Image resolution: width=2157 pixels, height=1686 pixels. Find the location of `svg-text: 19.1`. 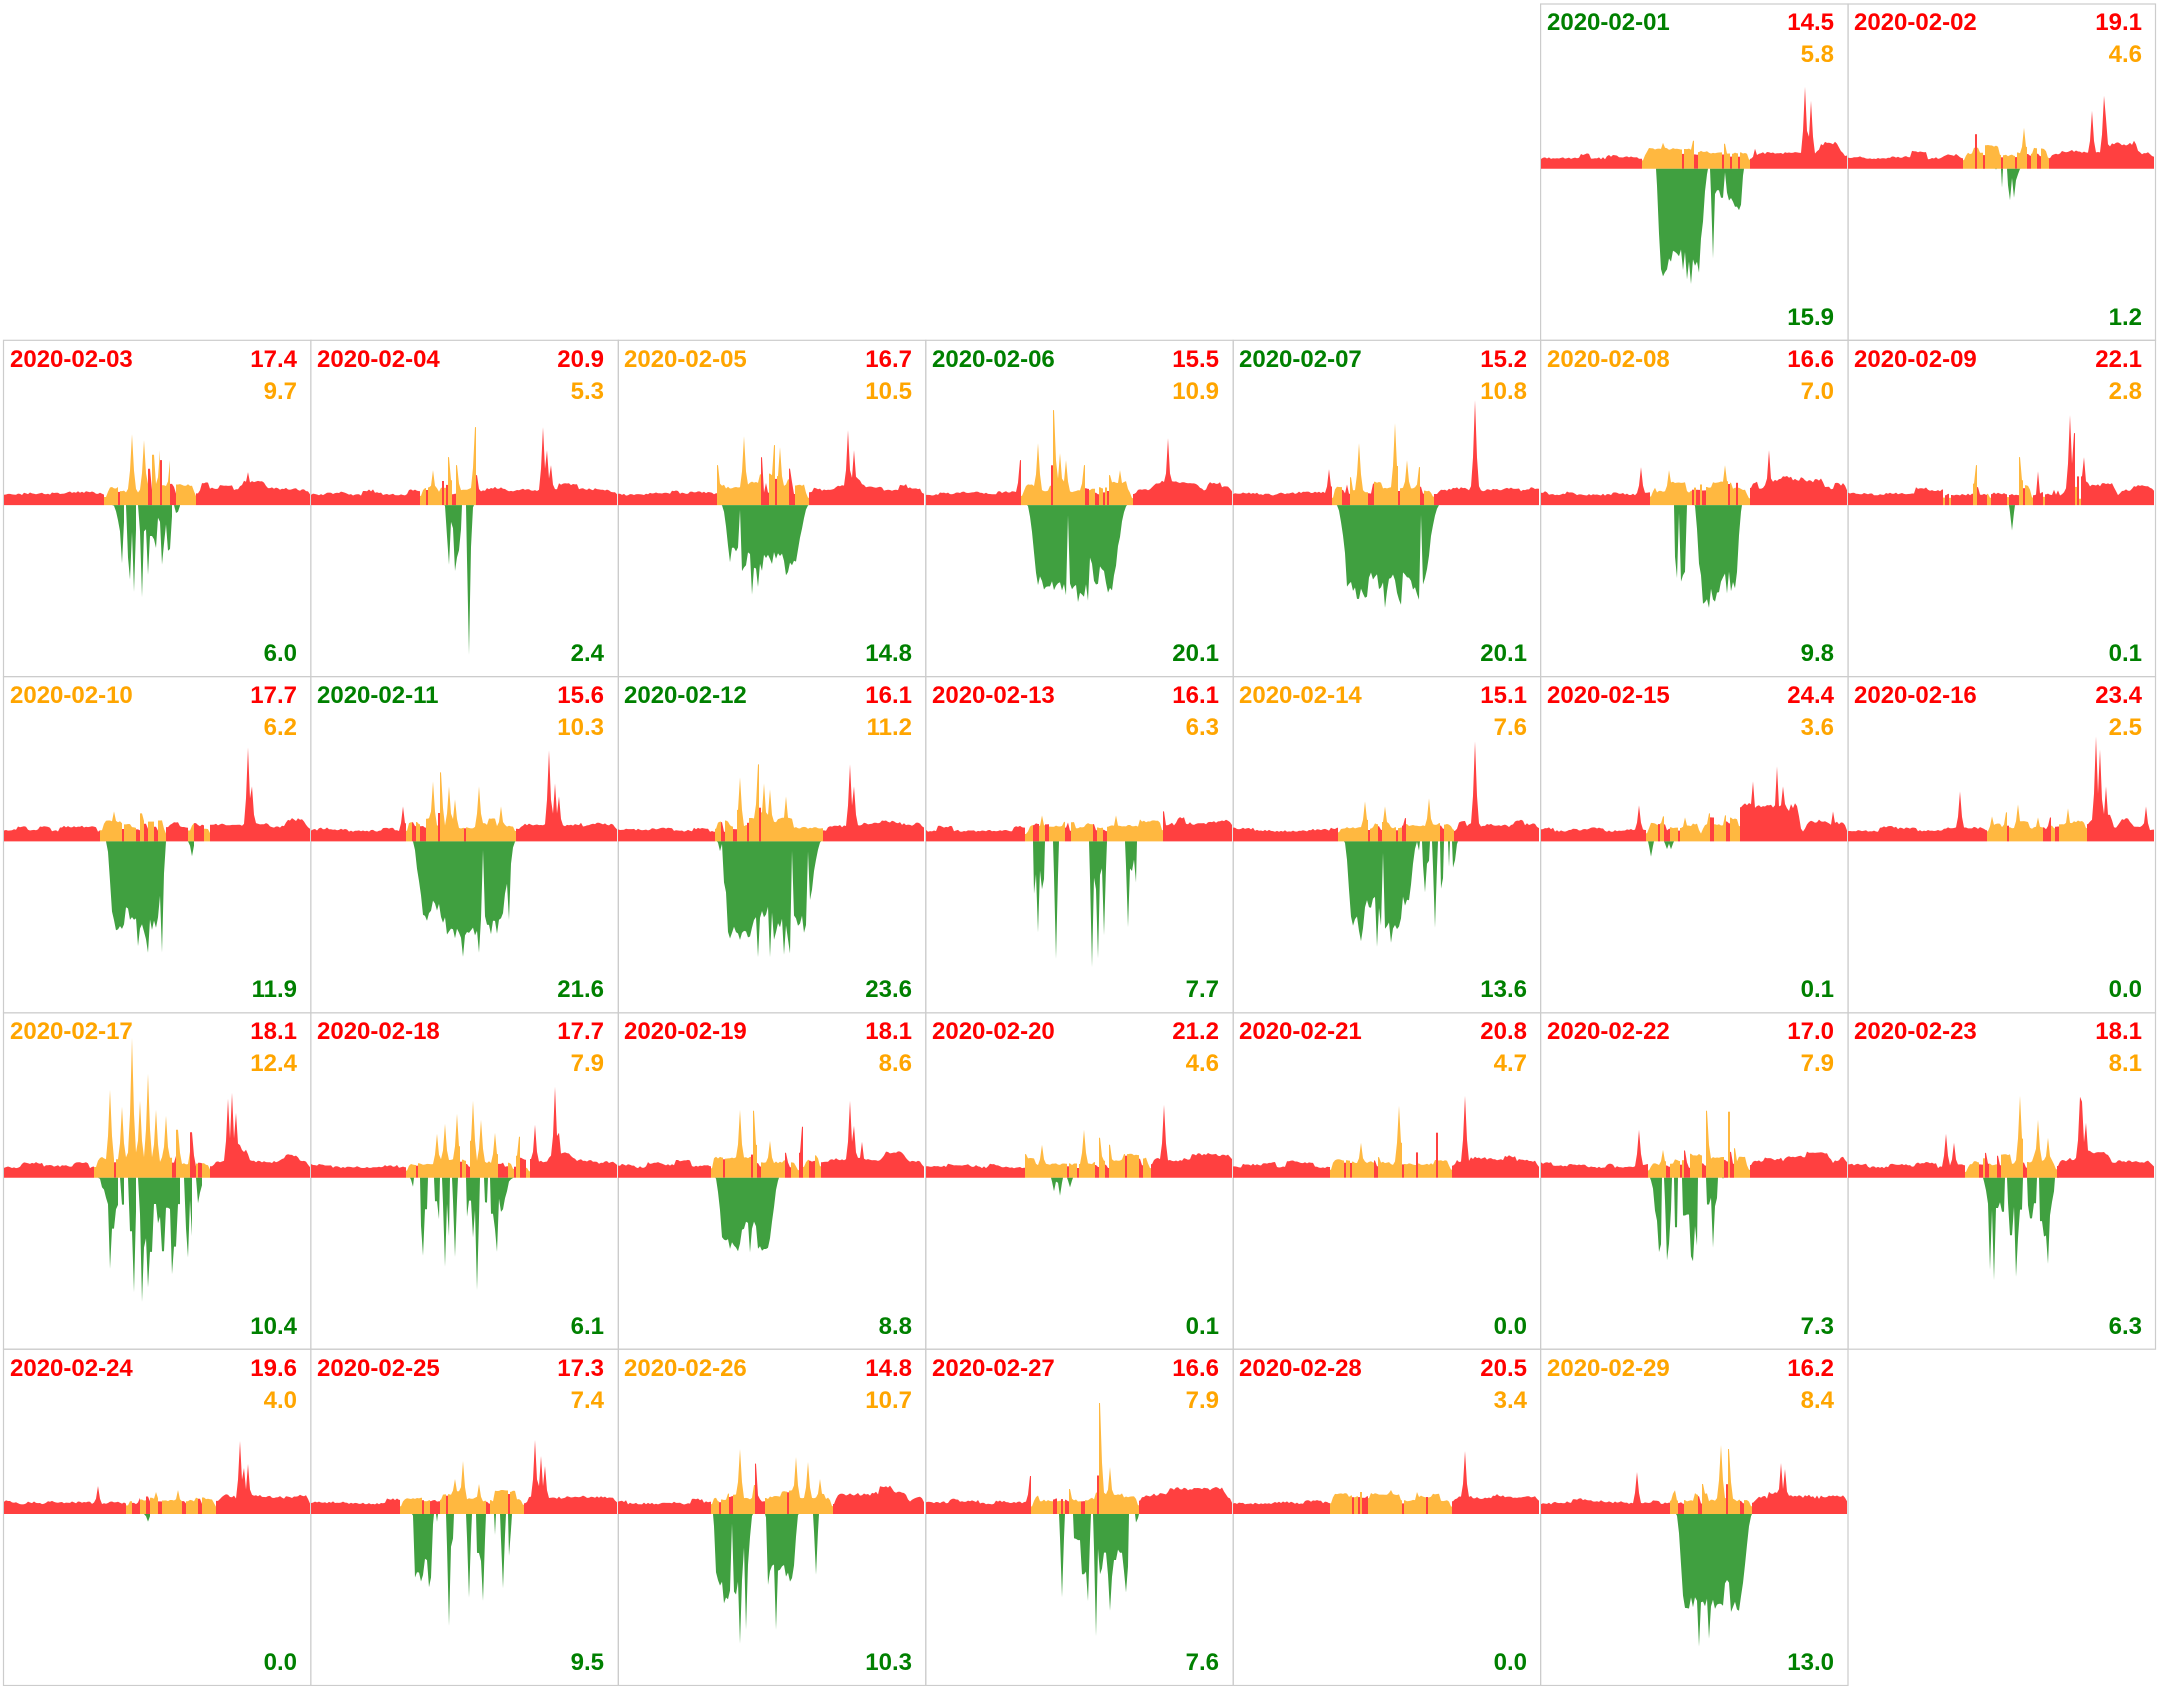

svg-text: 19.1 is located at coordinates (2118, 22).